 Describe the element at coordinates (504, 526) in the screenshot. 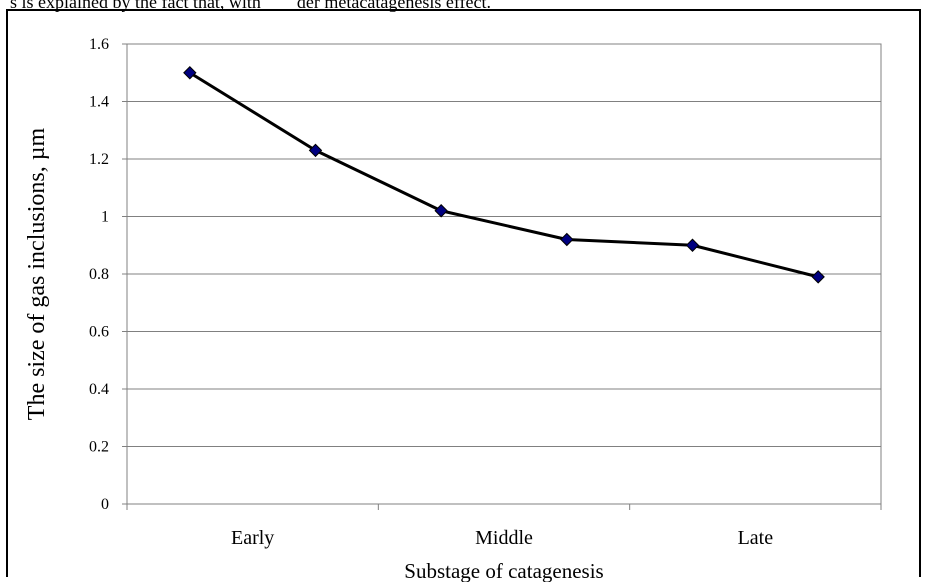

I see `x-axis-ticks: Early Middle Late` at that location.